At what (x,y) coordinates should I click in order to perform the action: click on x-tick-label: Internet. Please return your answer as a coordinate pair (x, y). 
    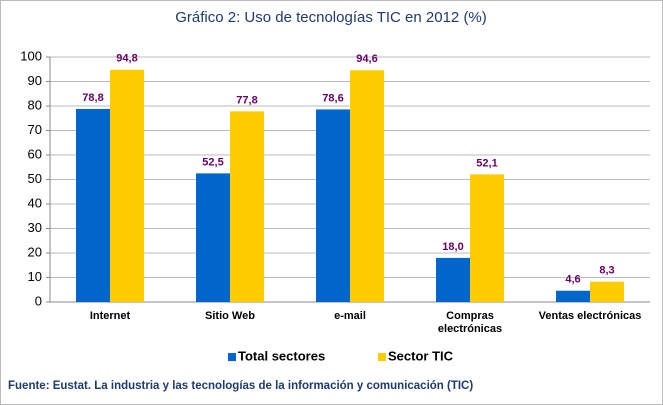
    Looking at the image, I should click on (110, 316).